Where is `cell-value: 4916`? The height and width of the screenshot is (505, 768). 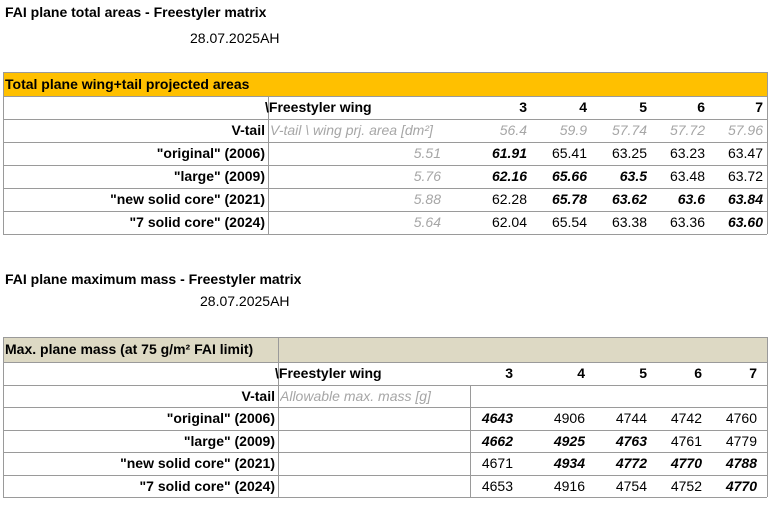
cell-value: 4916 is located at coordinates (569, 485).